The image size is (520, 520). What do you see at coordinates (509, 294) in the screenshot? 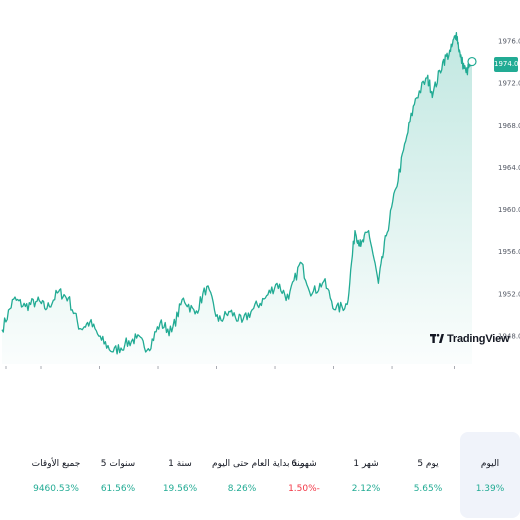
I see `y-tick-label: 1952.00` at bounding box center [509, 294].